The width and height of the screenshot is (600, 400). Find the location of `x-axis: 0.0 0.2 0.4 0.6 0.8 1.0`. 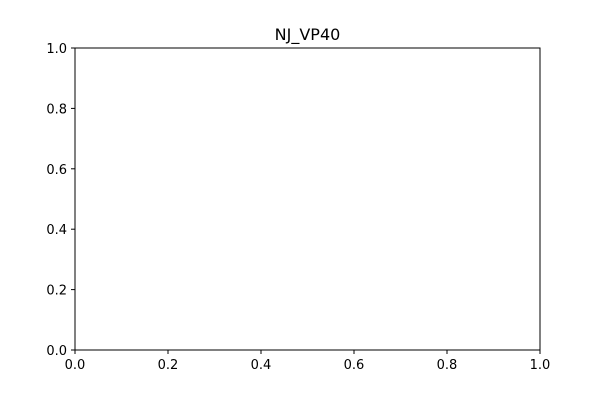

x-axis: 0.0 0.2 0.4 0.6 0.8 1.0 is located at coordinates (308, 361).